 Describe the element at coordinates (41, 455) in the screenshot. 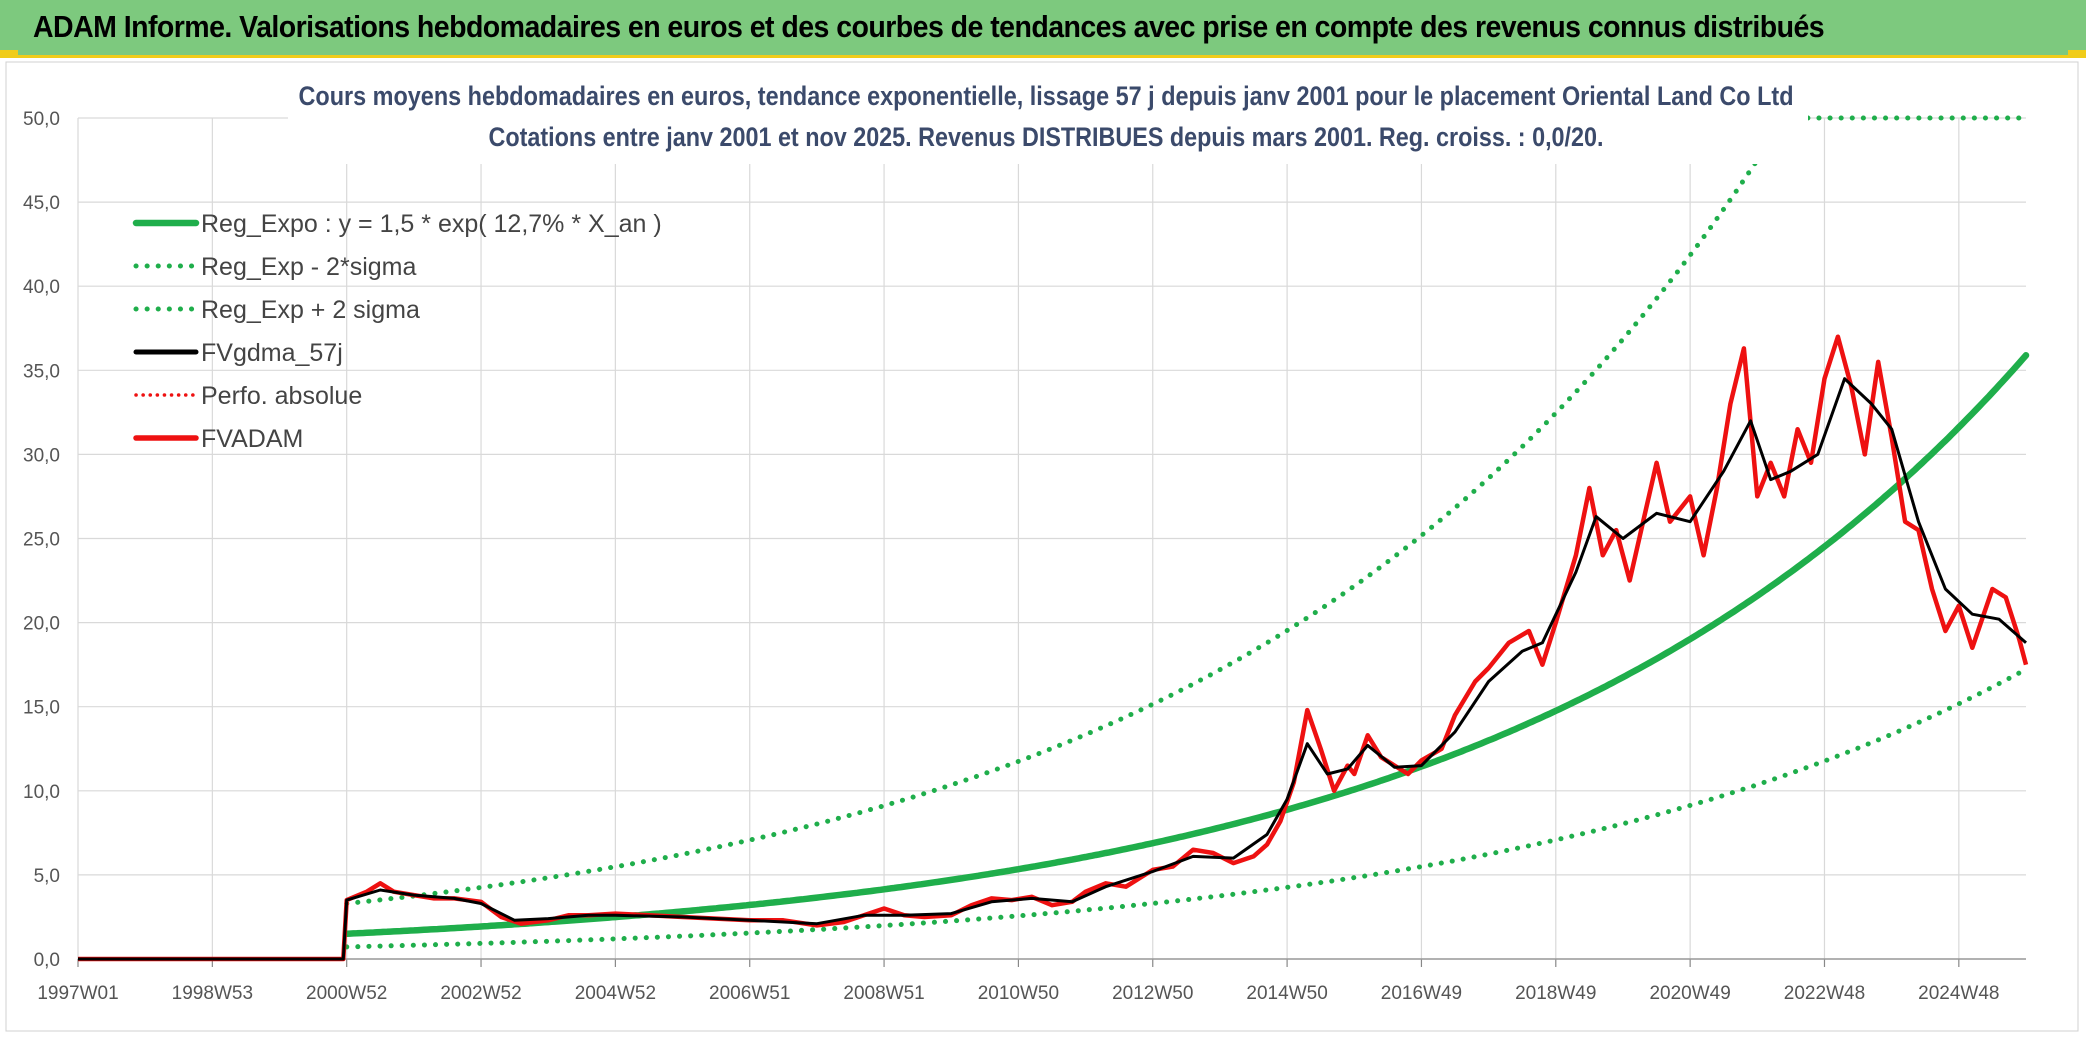

I see `y-tick-label: 30,0` at that location.